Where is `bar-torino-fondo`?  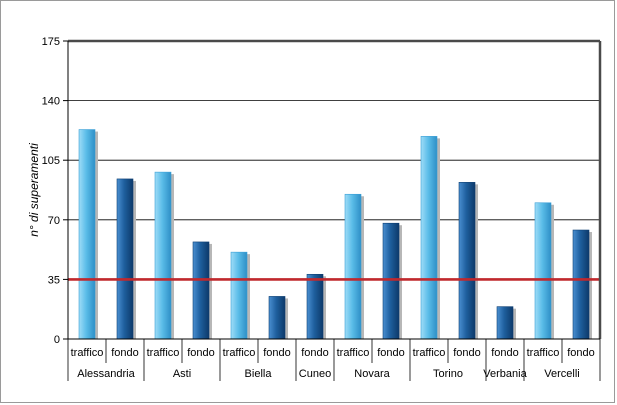
bar-torino-fondo is located at coordinates (467, 261).